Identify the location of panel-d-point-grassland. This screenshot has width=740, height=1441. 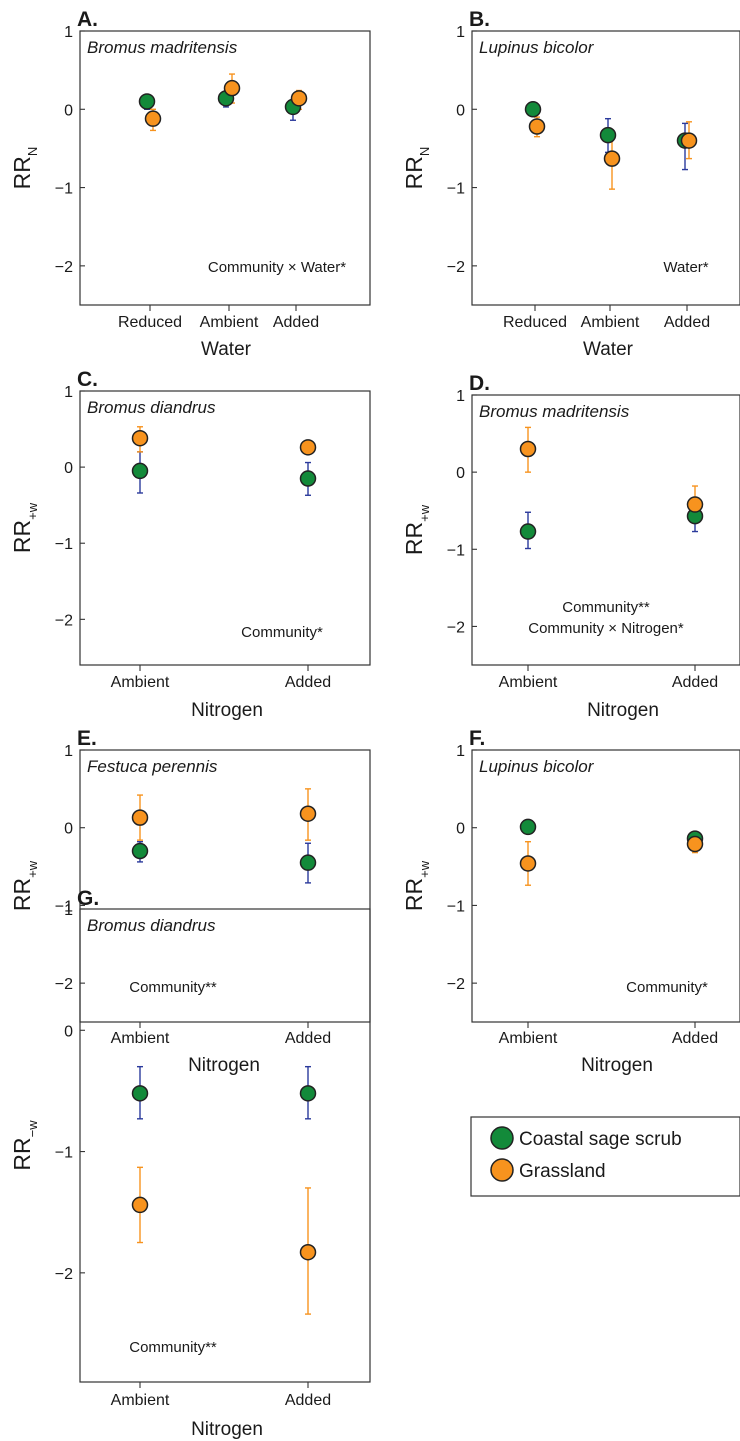
(695, 504).